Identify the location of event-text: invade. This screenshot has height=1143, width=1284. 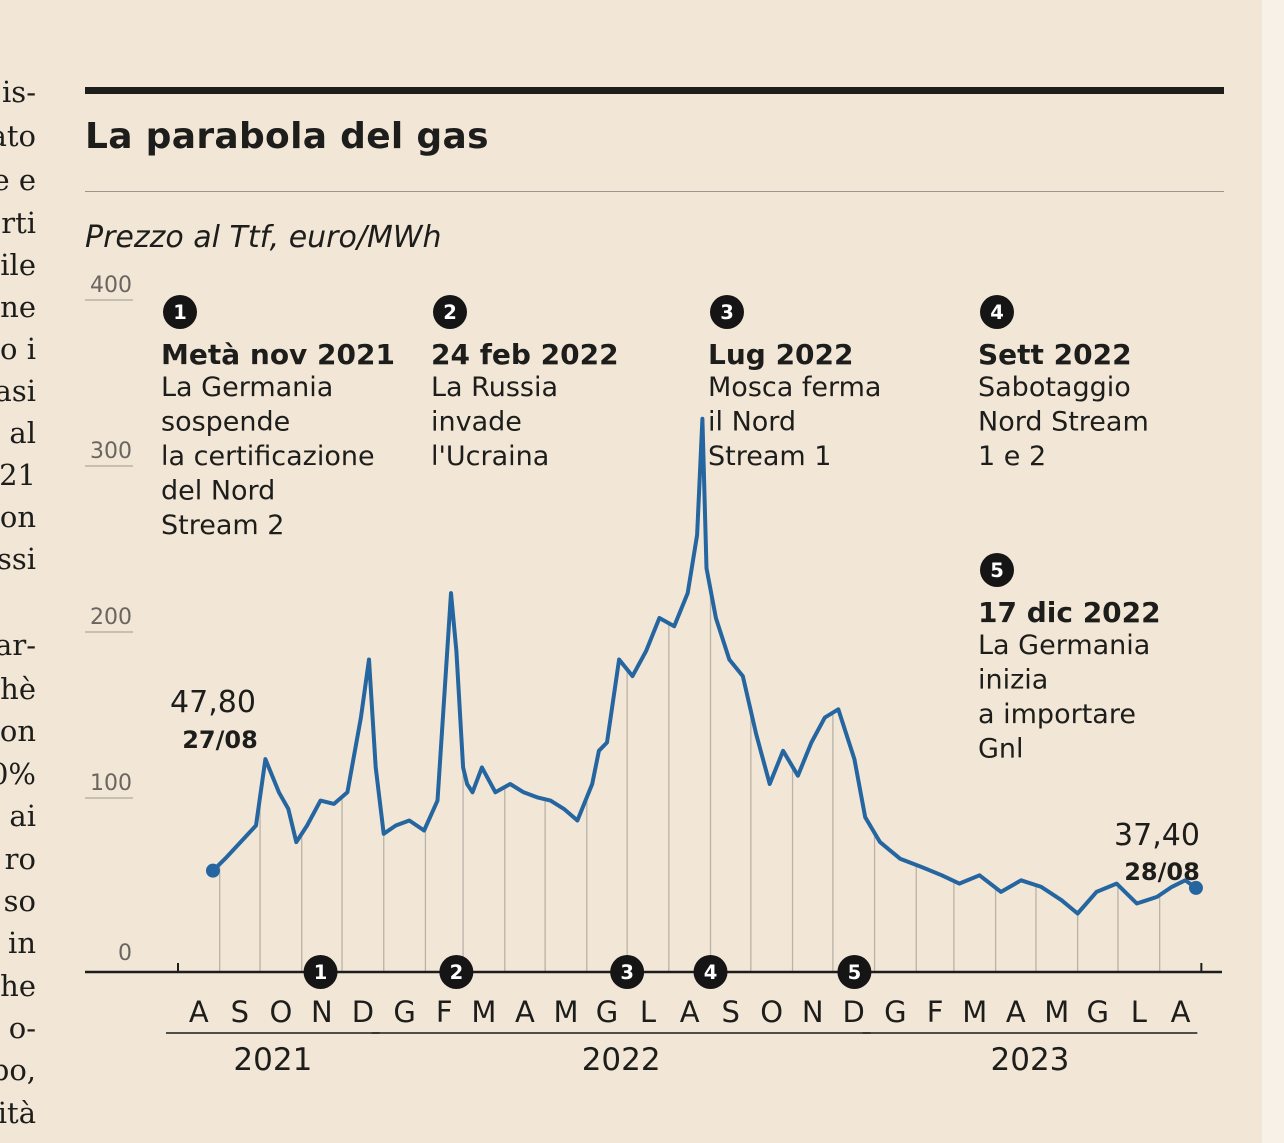
(476, 422).